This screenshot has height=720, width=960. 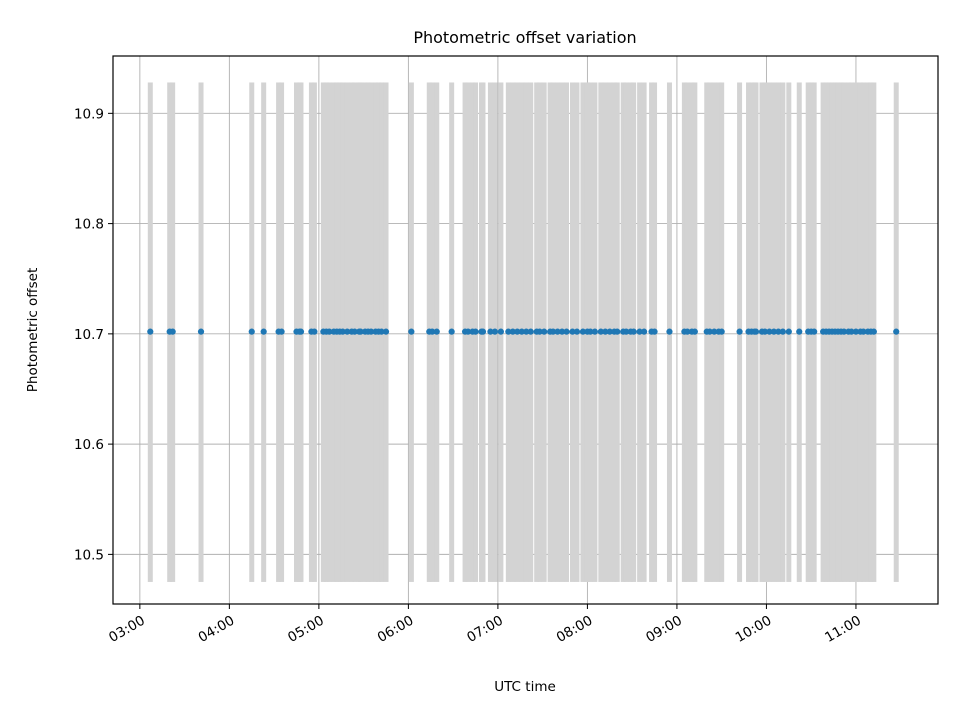 I want to click on data-points, so click(x=523, y=331).